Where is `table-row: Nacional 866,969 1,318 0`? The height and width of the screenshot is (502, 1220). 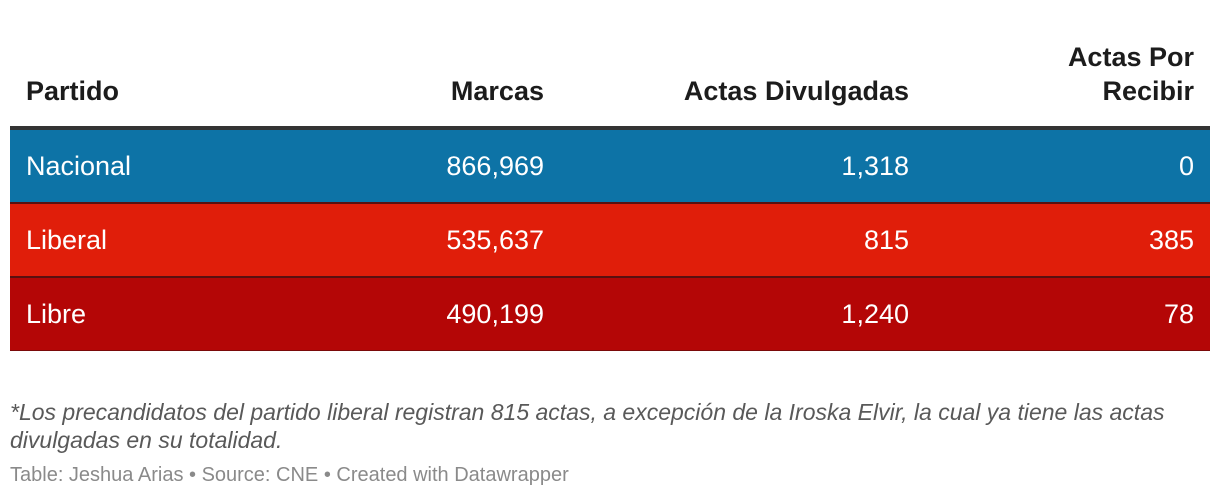
table-row: Nacional 866,969 1,318 0 is located at coordinates (610, 165).